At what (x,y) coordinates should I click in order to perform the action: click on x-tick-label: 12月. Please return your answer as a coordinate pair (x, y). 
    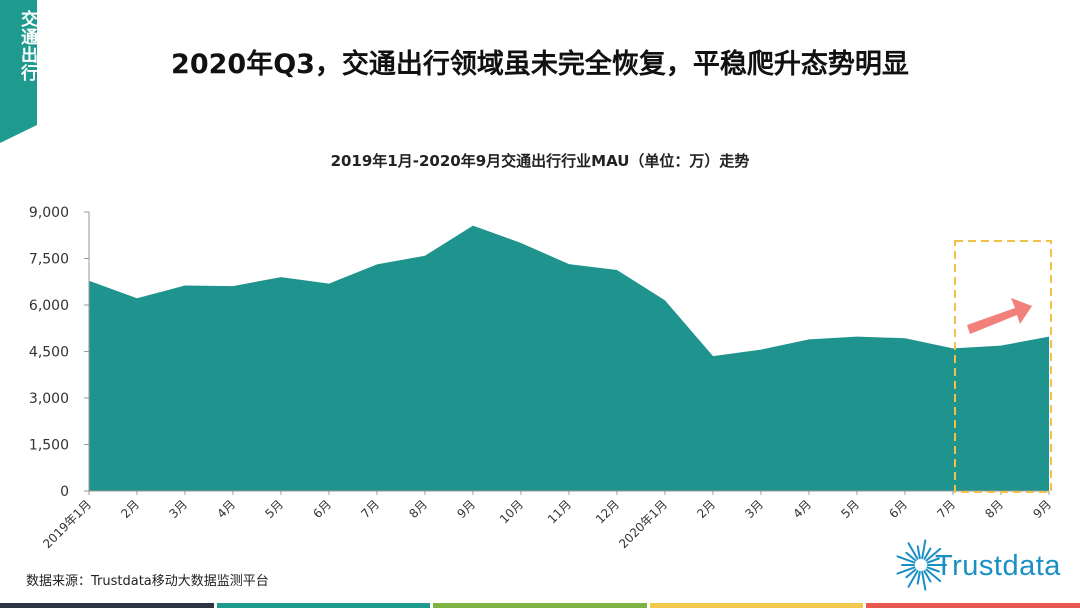
    Looking at the image, I should click on (607, 511).